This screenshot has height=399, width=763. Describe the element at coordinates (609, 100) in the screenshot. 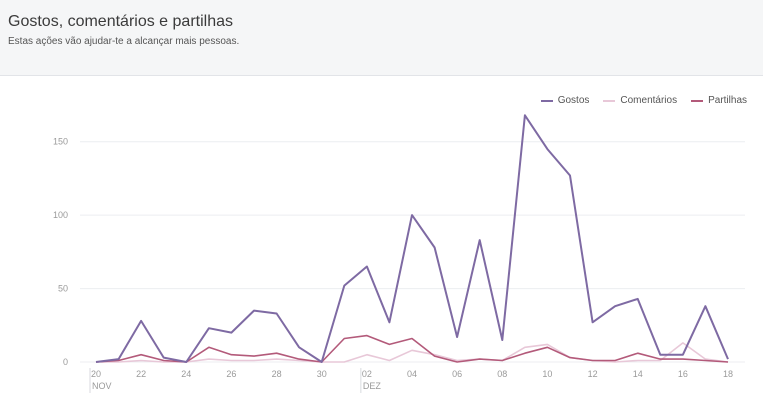

I see `legend-swatch-comentarios` at that location.